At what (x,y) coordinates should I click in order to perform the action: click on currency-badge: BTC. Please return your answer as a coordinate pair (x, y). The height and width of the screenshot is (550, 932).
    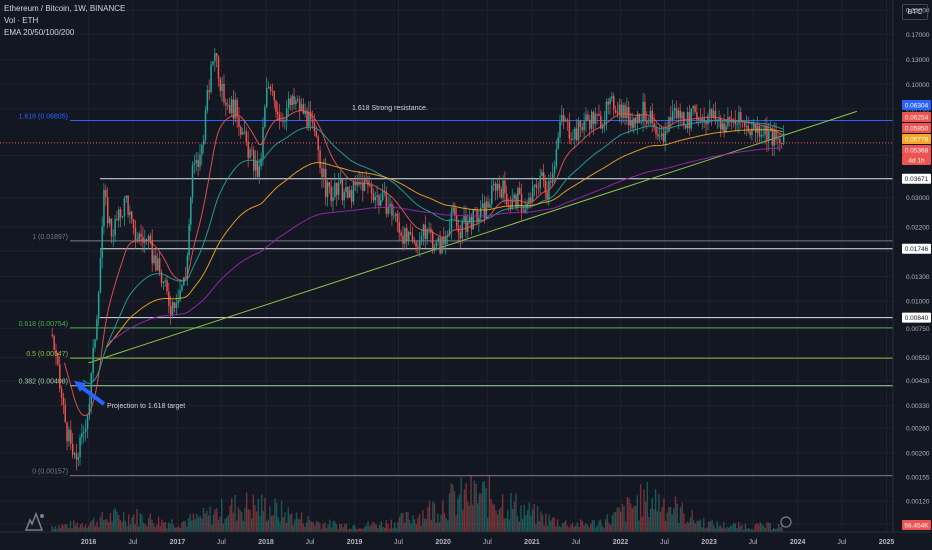
    Looking at the image, I should click on (915, 12).